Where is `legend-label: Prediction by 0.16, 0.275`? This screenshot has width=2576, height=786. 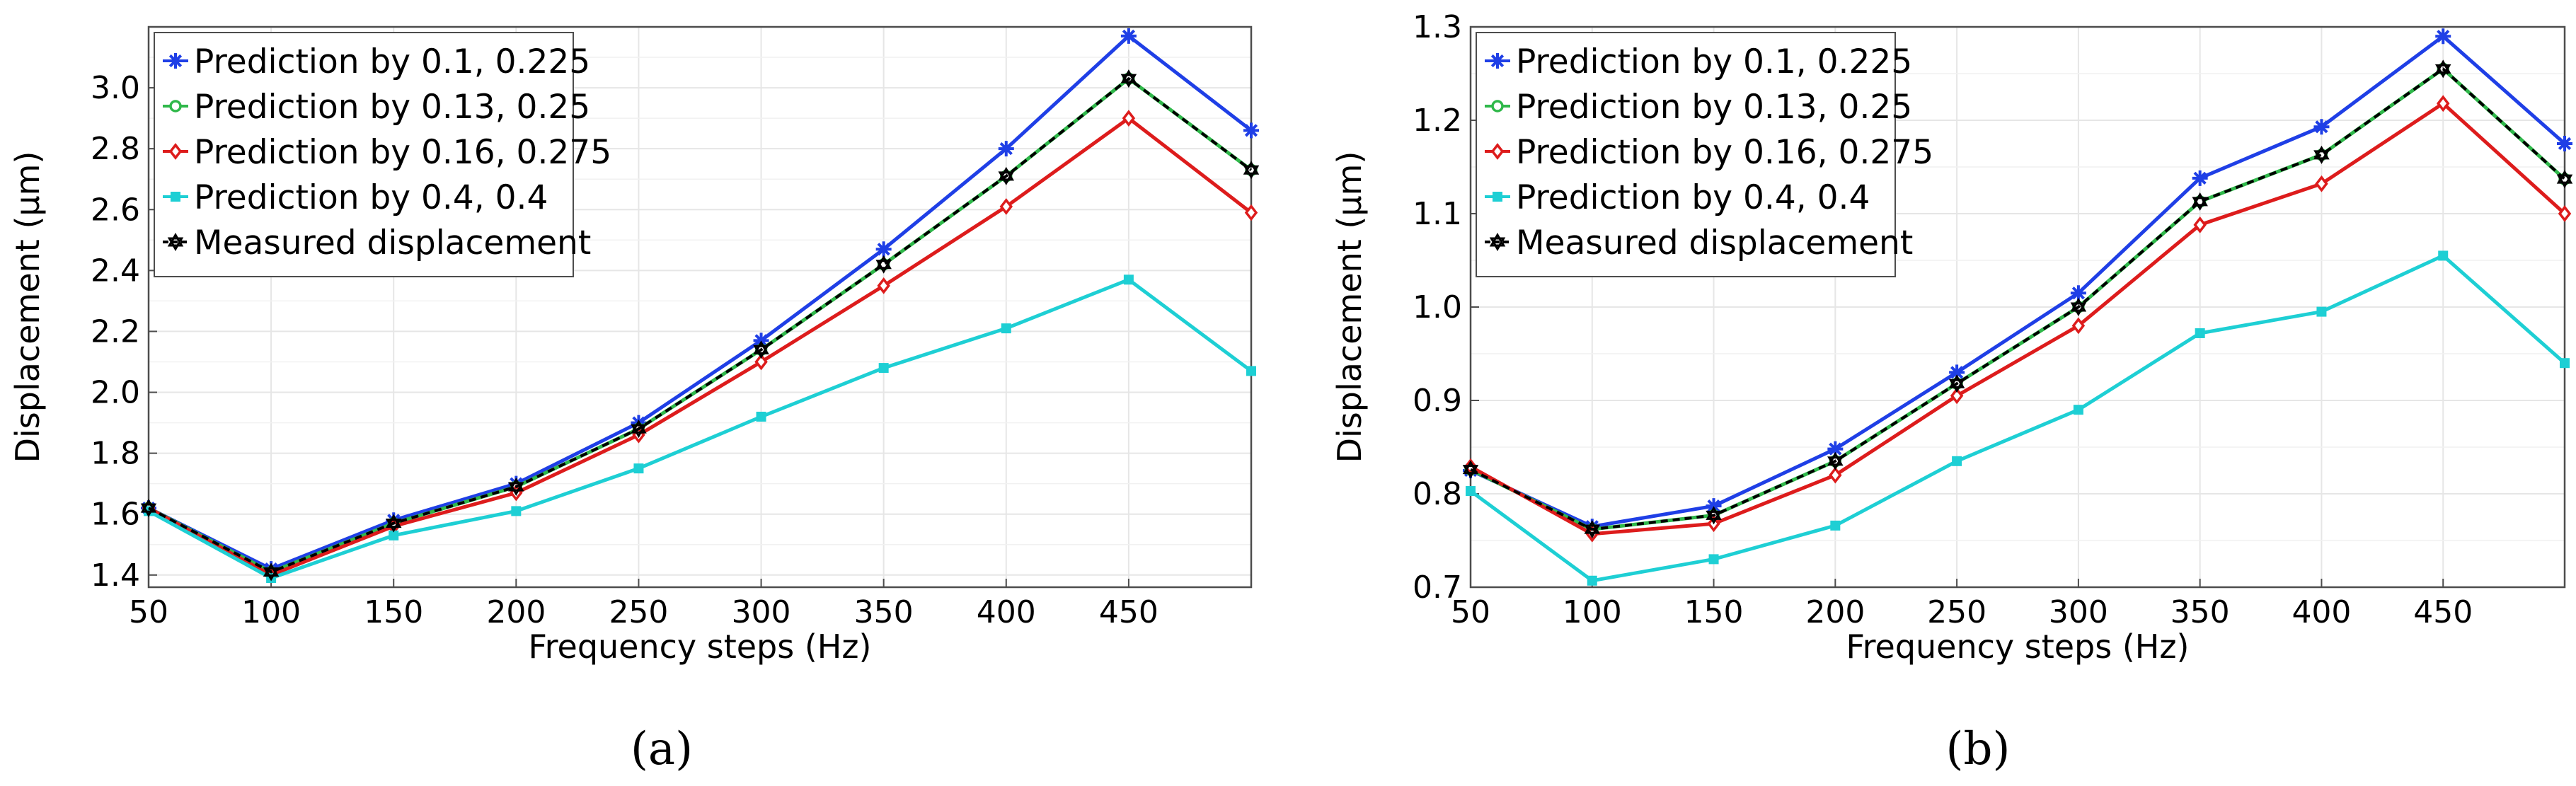 legend-label: Prediction by 0.16, 0.275 is located at coordinates (1724, 152).